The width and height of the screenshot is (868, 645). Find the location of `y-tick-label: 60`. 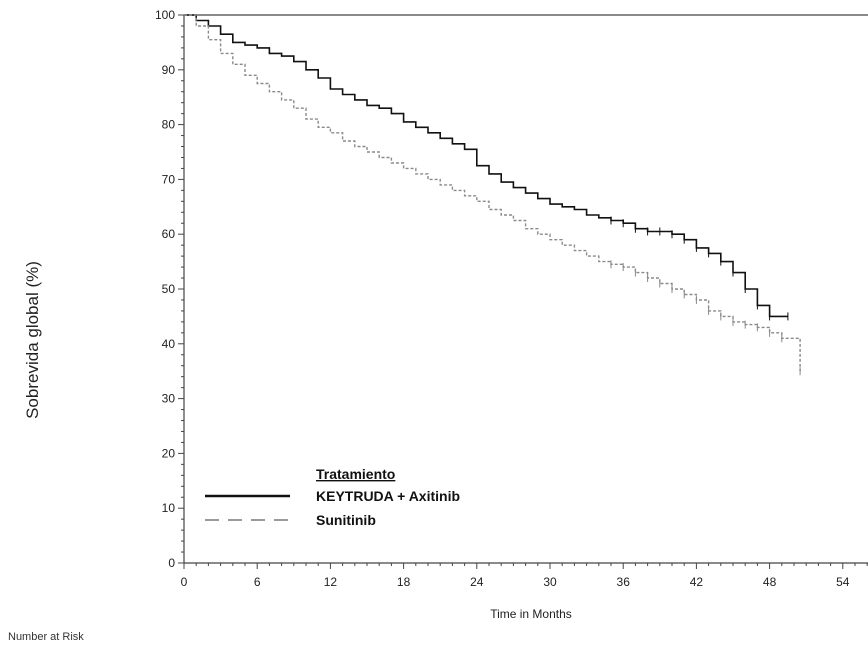

y-tick-label: 60 is located at coordinates (169, 234).